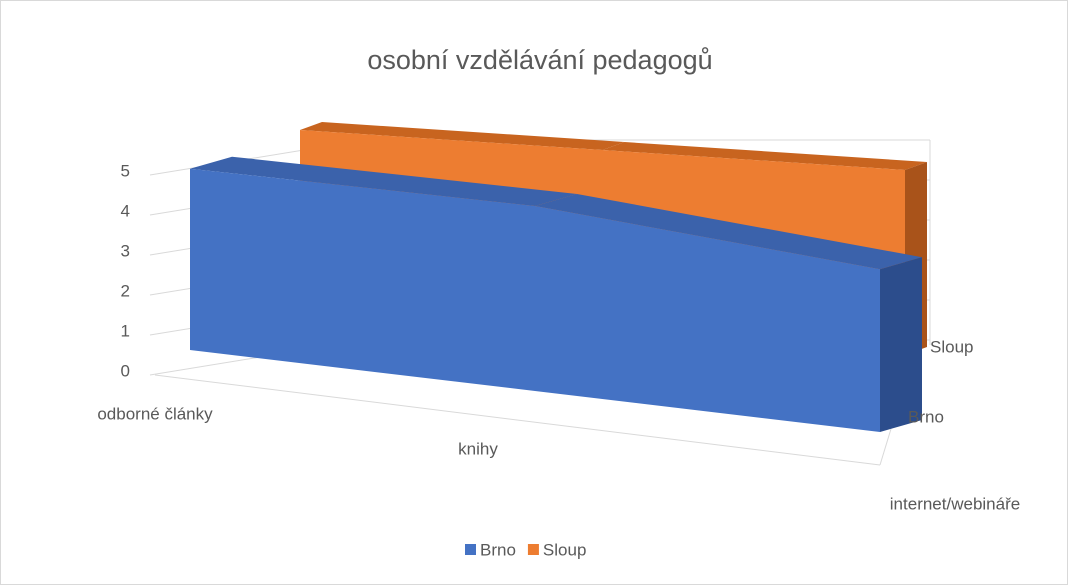 The width and height of the screenshot is (1068, 585). I want to click on y-tick-label: 2, so click(125, 290).